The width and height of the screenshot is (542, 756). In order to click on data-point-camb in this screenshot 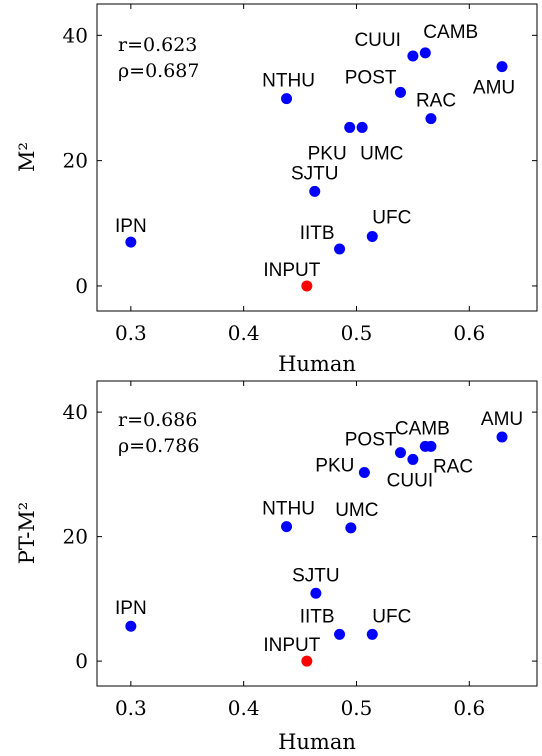, I will do `click(425, 53)`.